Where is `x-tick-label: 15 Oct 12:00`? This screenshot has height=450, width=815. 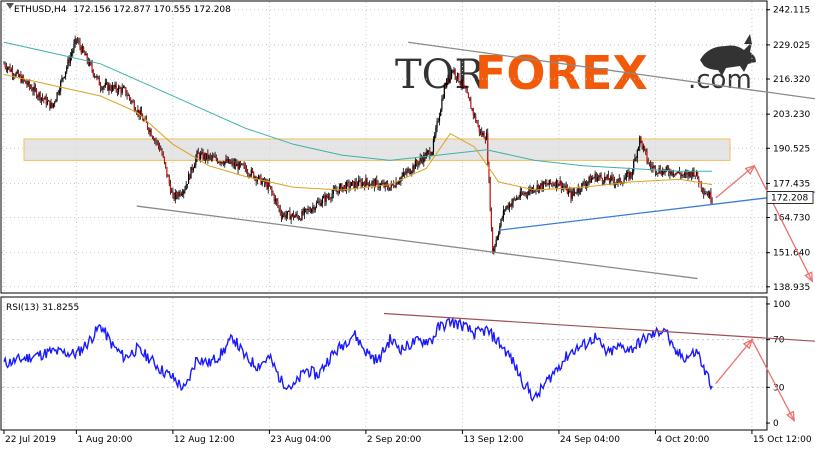
x-tick-label: 15 Oct 12:00 is located at coordinates (782, 440).